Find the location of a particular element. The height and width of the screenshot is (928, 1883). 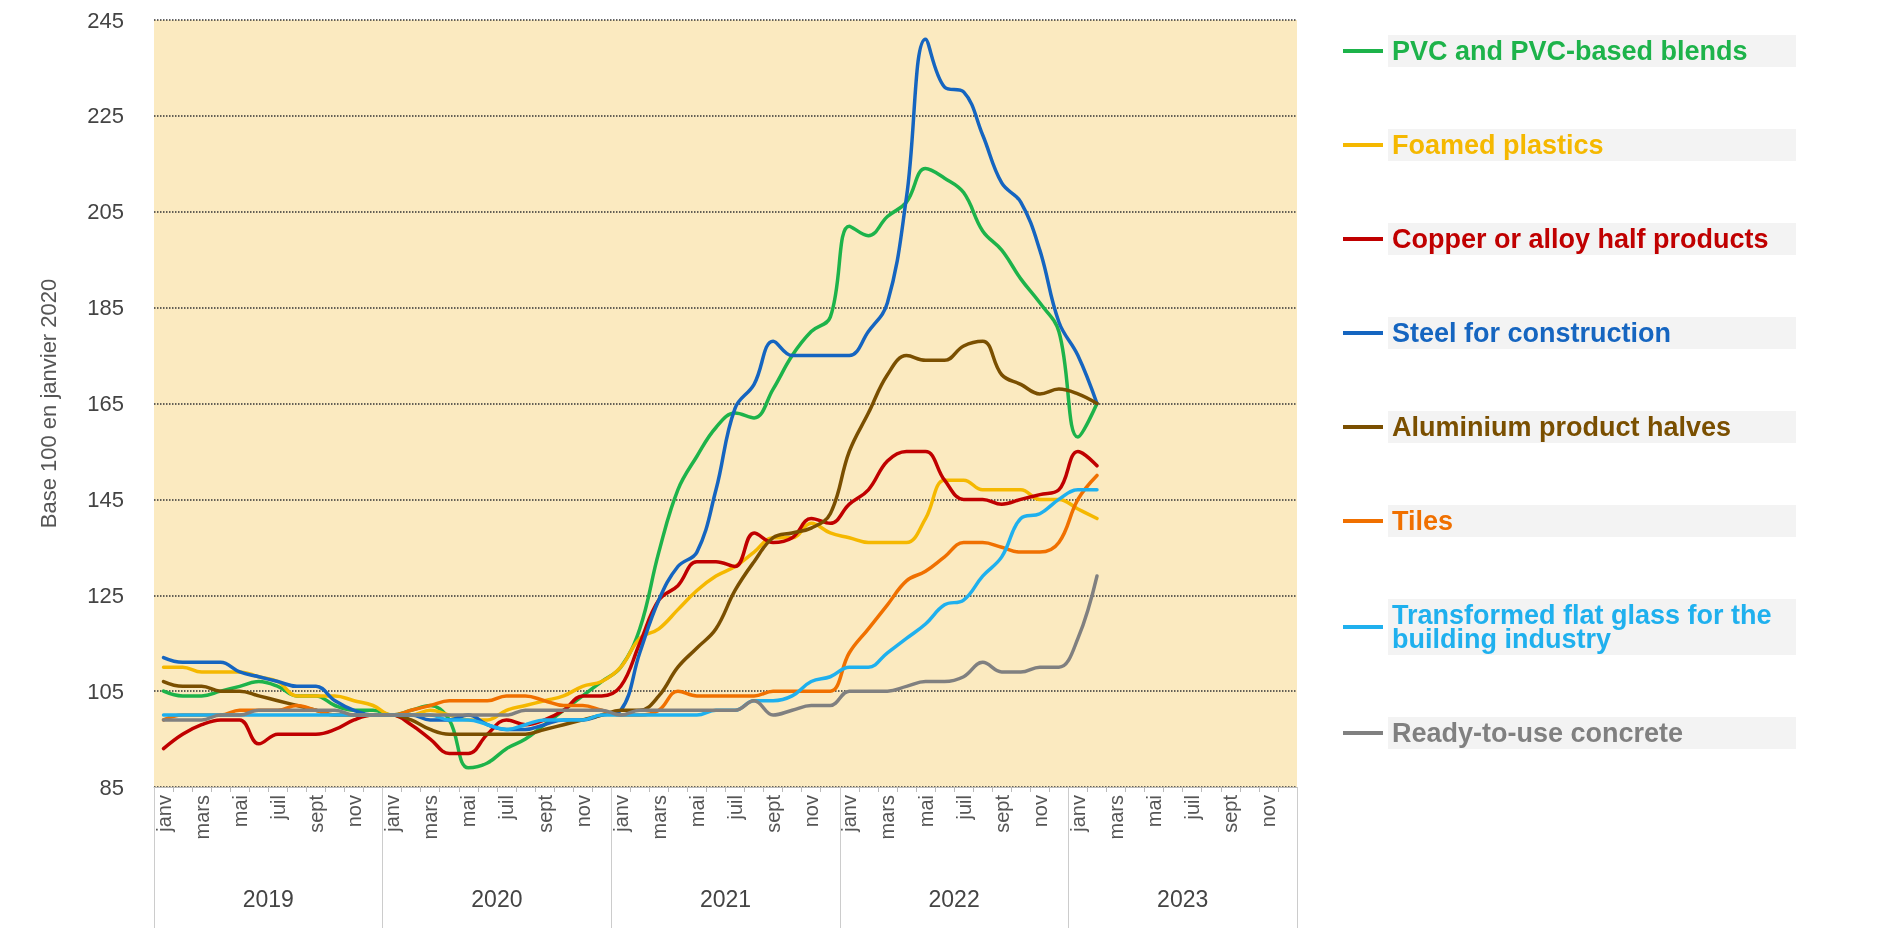

y-tick-label: 205 is located at coordinates (105, 212).